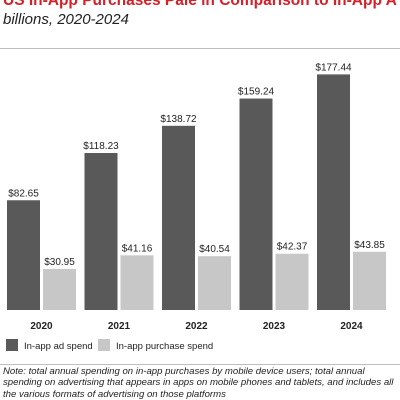 The image size is (400, 400). Describe the element at coordinates (214, 283) in the screenshot. I see `bar-purchase-spend-2022` at that location.